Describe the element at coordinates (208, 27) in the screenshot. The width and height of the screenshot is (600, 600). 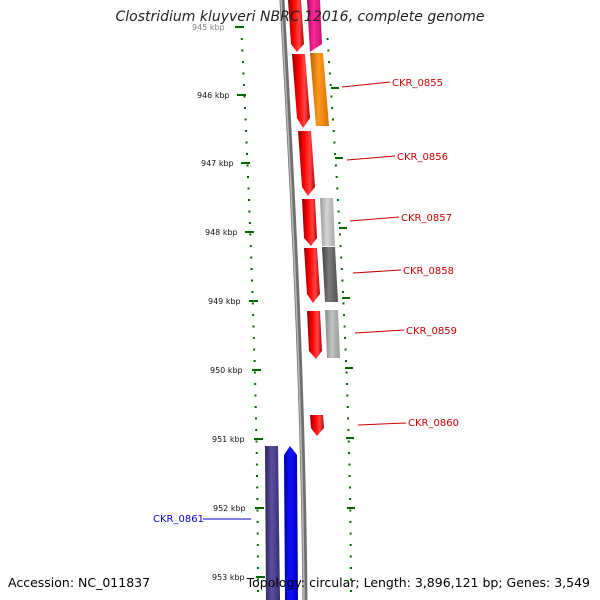
I see `tick-label-945: 945 kbp` at that location.